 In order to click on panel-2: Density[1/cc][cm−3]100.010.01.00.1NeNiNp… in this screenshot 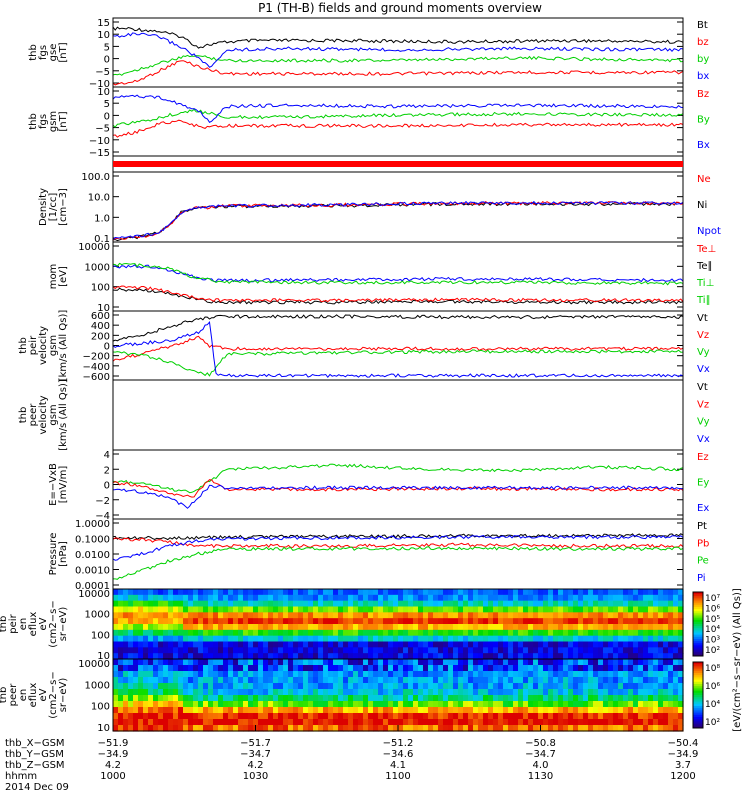, I will do `click(379, 208)`.